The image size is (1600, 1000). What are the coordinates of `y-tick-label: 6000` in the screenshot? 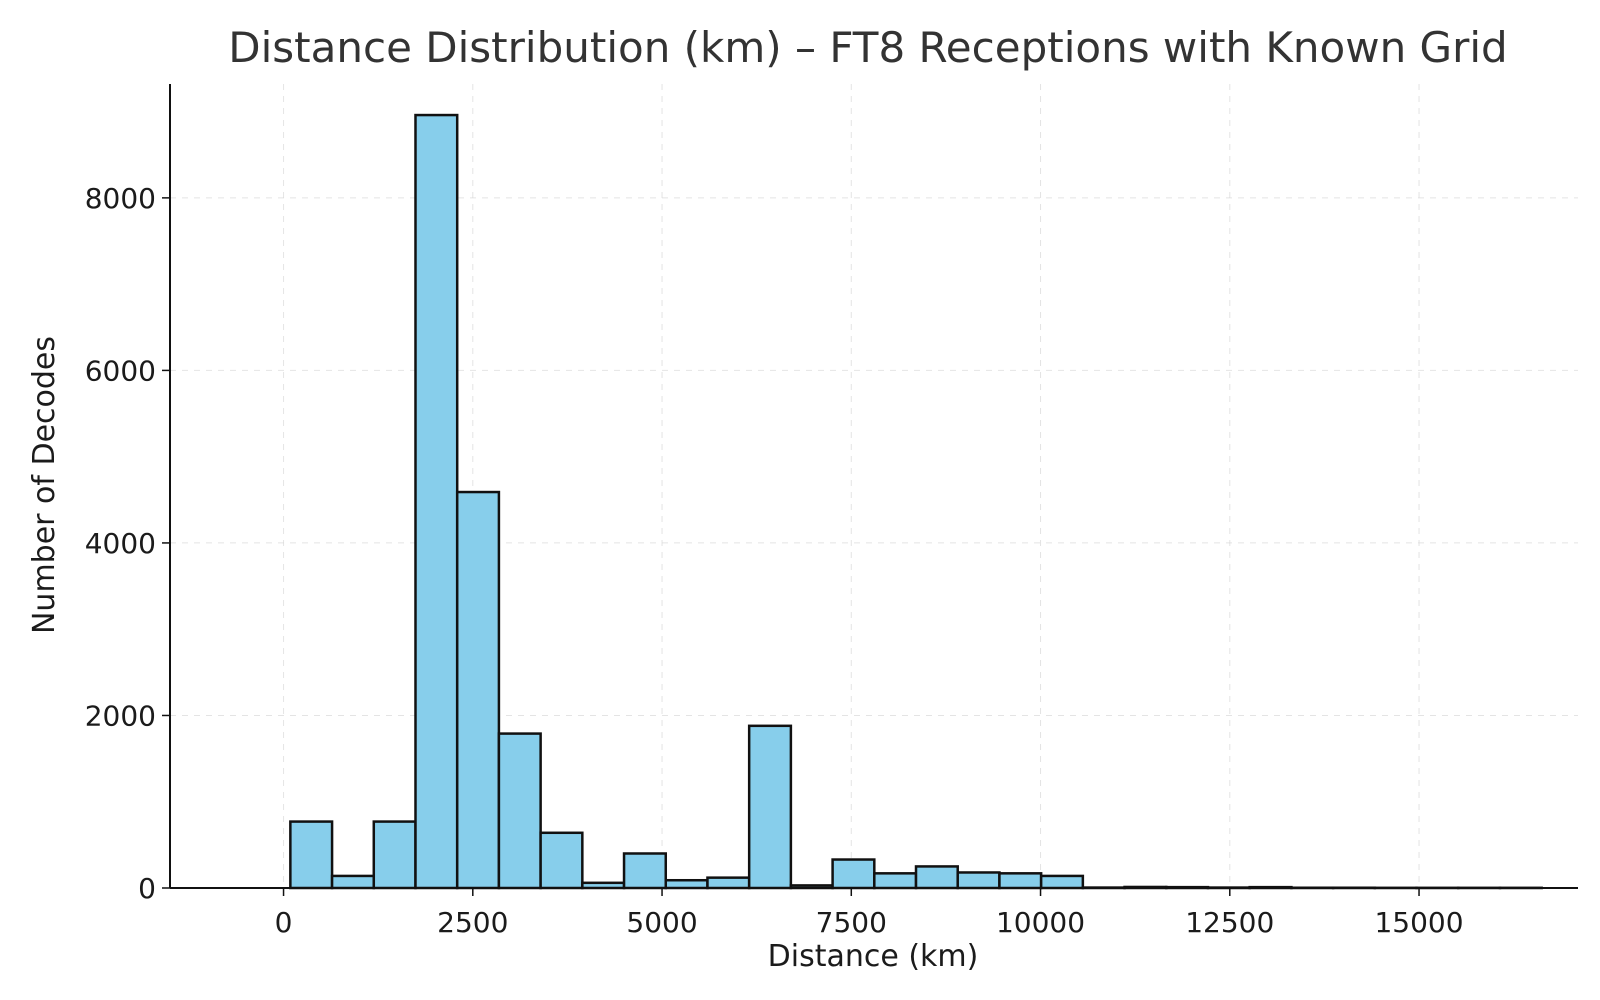 It's located at (120, 370).